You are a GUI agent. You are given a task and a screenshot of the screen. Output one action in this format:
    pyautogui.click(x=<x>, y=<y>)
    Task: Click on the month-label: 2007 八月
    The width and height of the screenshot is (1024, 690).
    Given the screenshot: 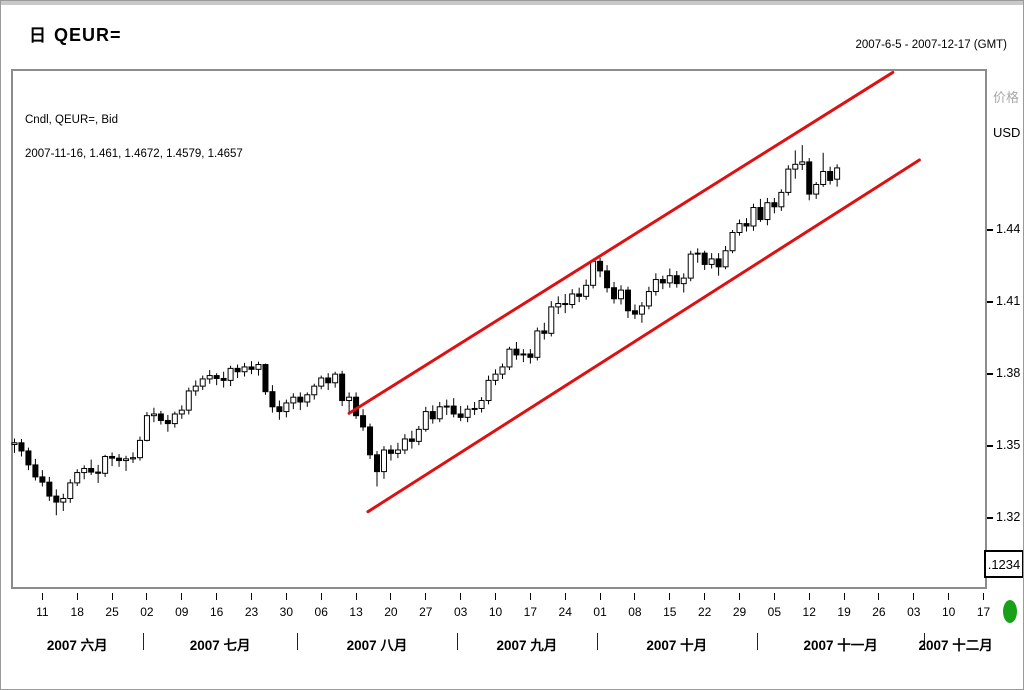 What is the action you would take?
    pyautogui.click(x=377, y=645)
    